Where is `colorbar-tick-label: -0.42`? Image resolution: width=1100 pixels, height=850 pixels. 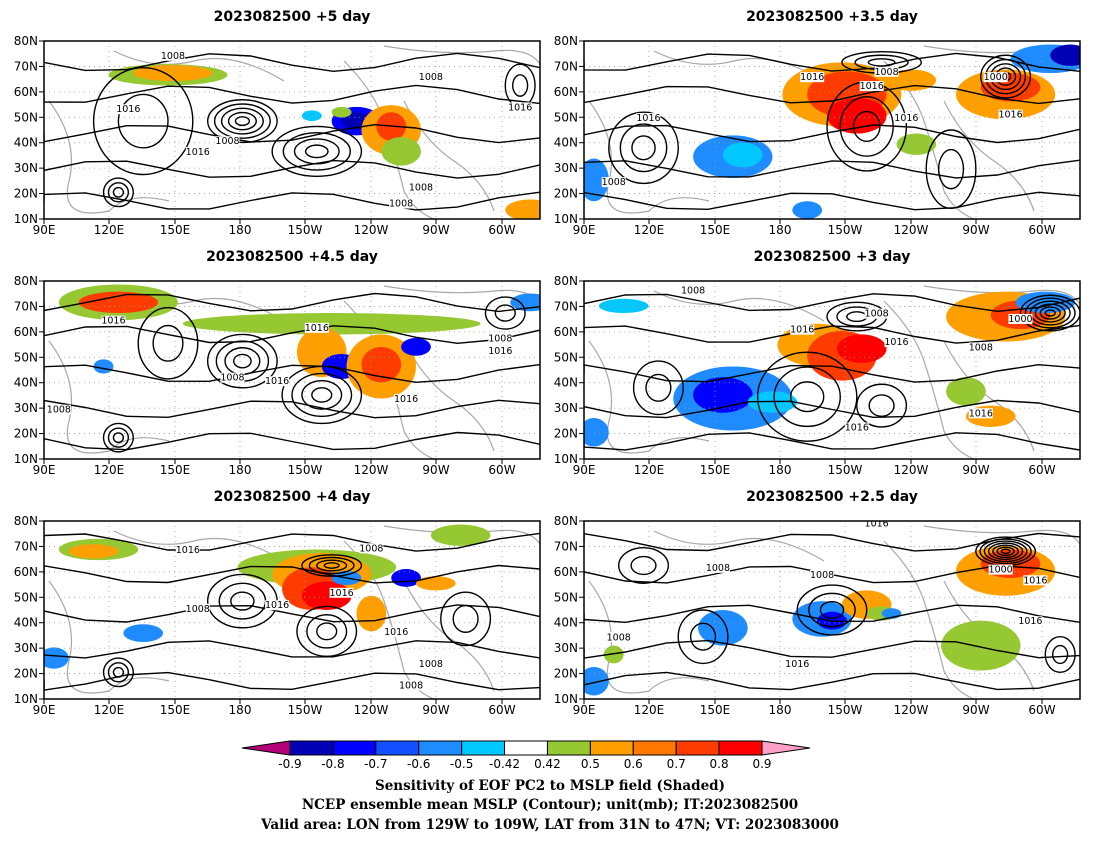
colorbar-tick-label: -0.42 is located at coordinates (504, 764).